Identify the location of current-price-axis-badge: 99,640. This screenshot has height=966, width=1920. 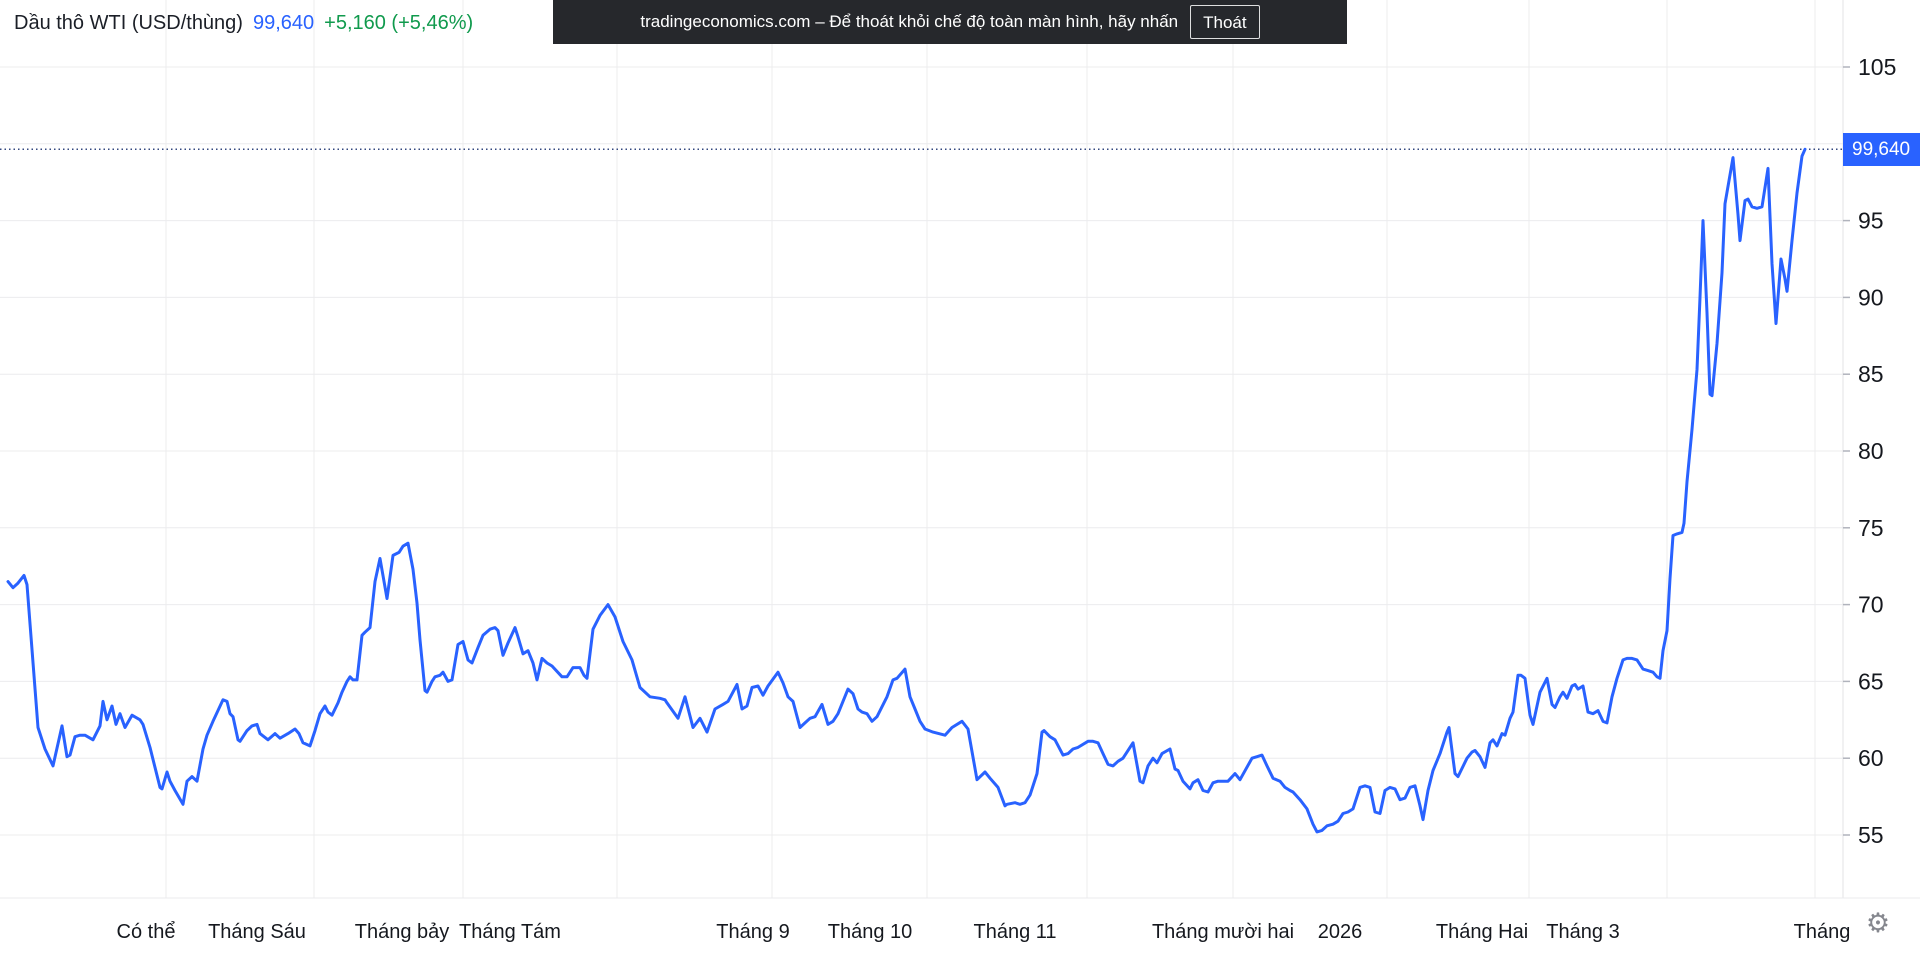
(1881, 149).